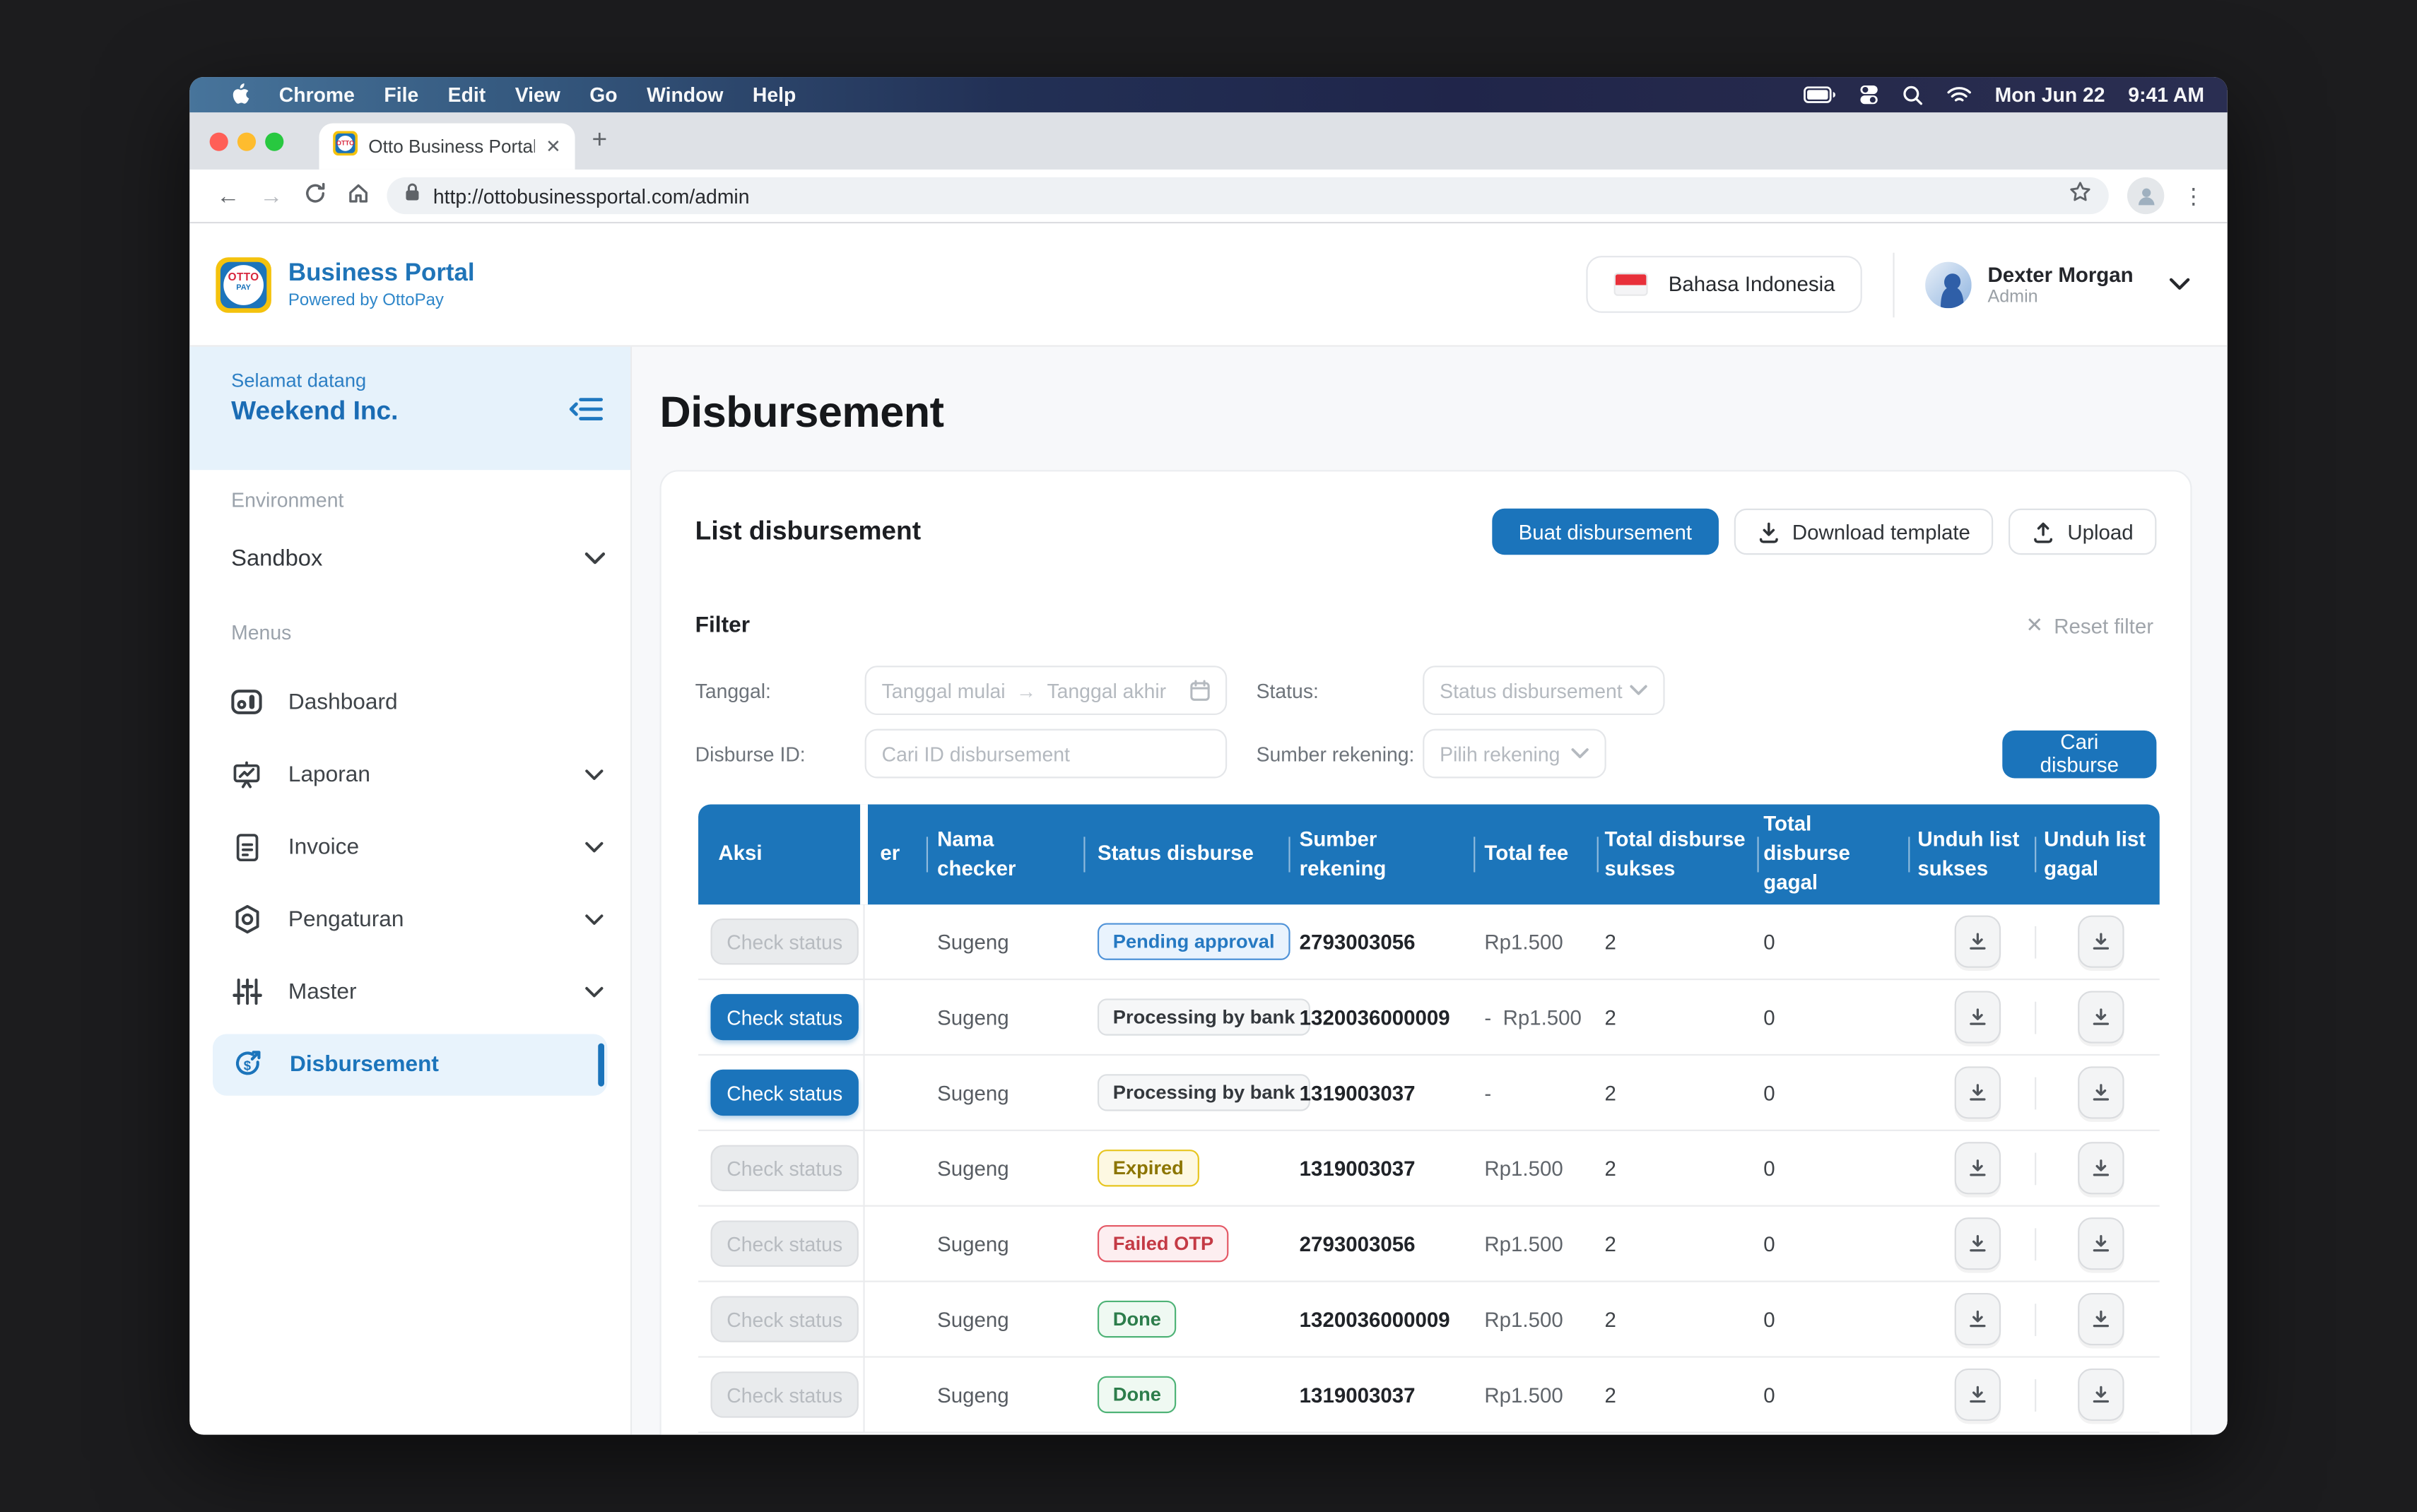 This screenshot has width=2417, height=1512. What do you see at coordinates (586, 412) in the screenshot?
I see `sidebar-collapse-icon` at bounding box center [586, 412].